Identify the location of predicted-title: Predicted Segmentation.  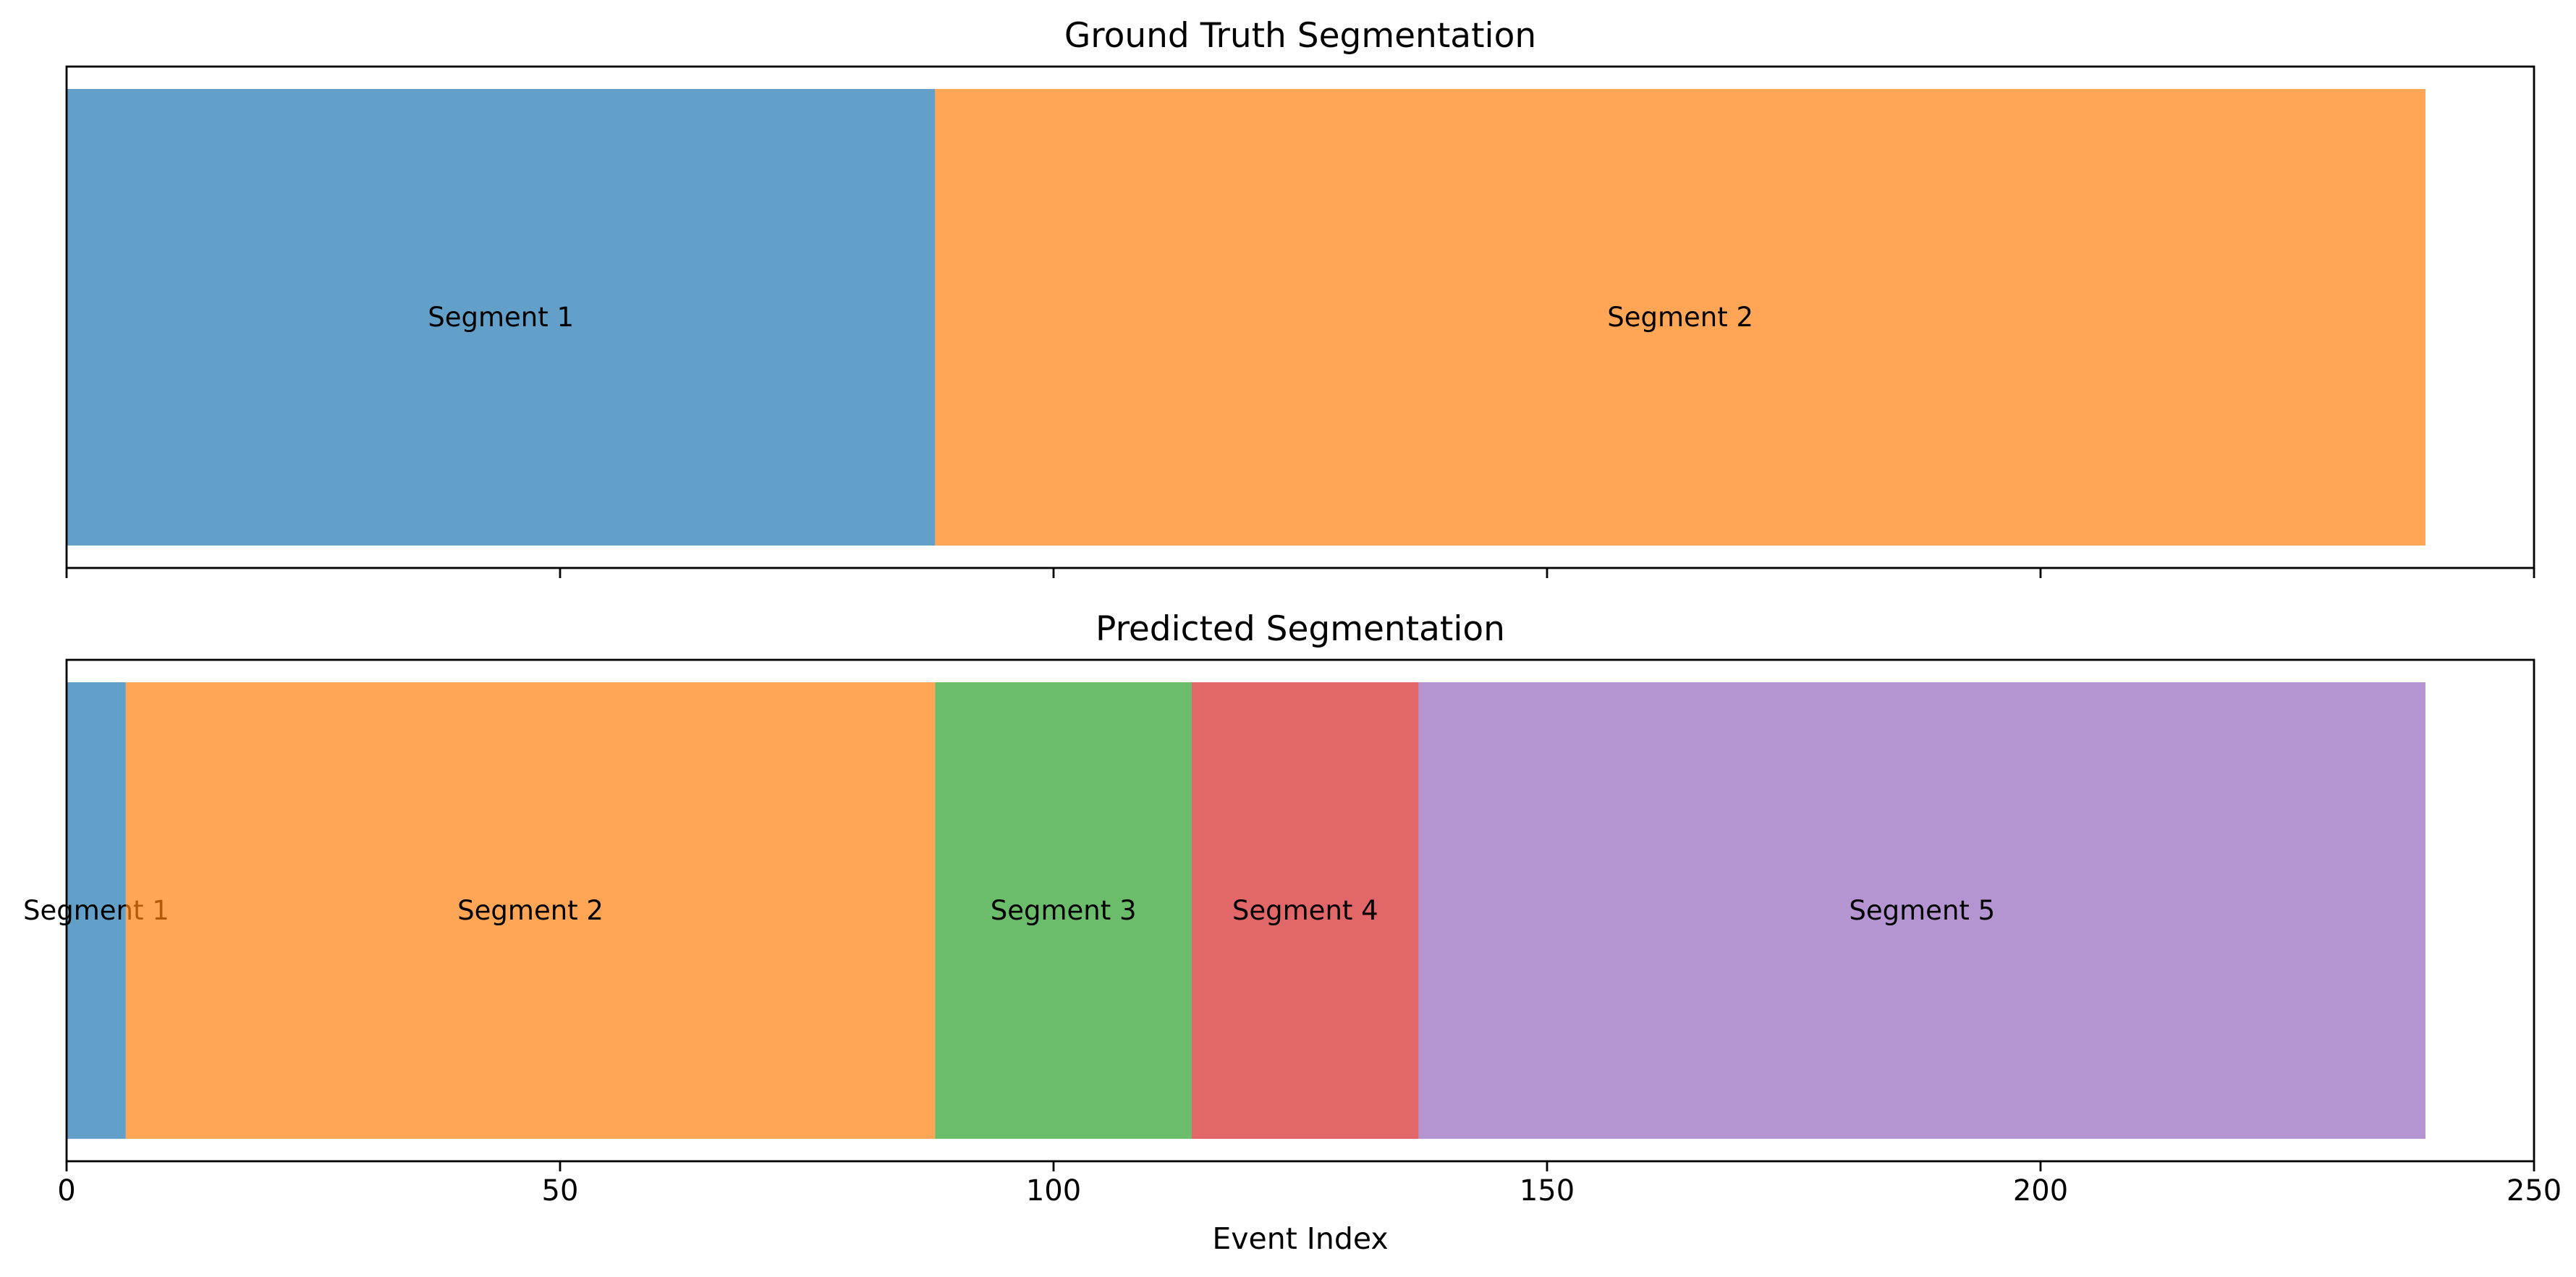
(1300, 629).